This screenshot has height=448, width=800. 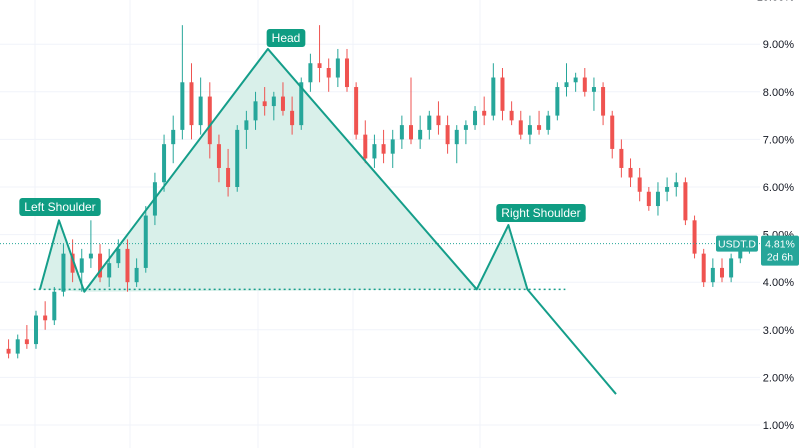 What do you see at coordinates (778, 283) in the screenshot?
I see `price-tick-label: 4.00%` at bounding box center [778, 283].